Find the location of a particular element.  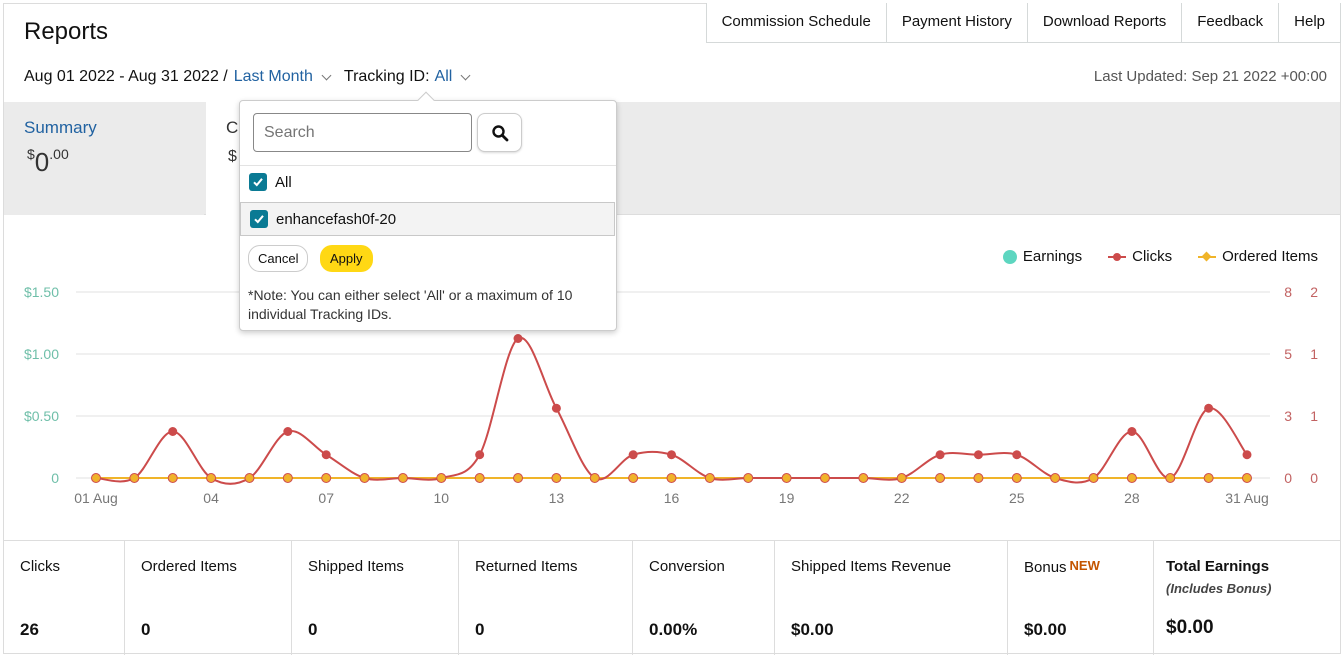

chart-legend: Earnings Clicks Ordered Items is located at coordinates (1147, 256).